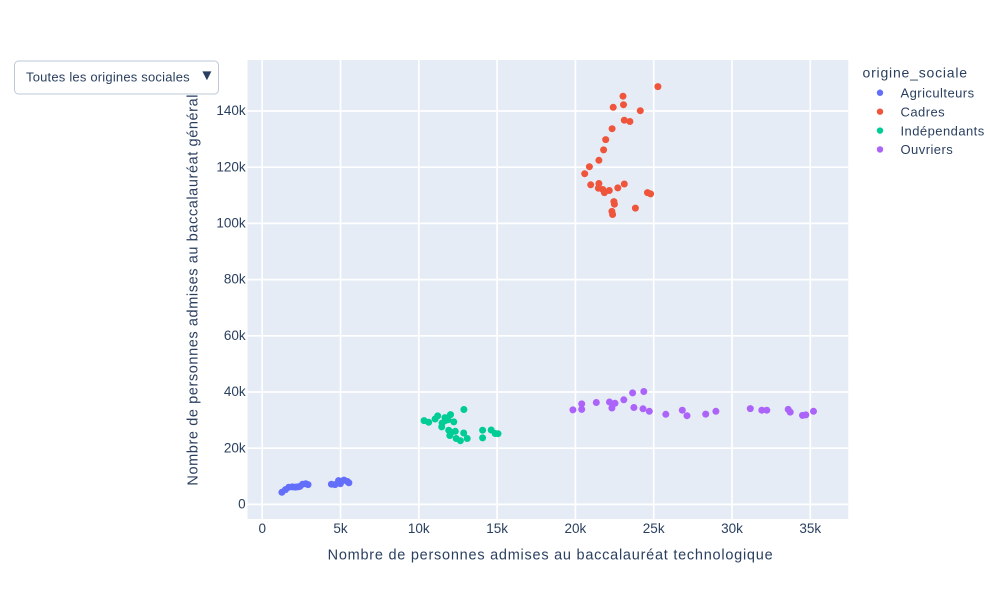 The width and height of the screenshot is (1000, 600). I want to click on svg-text: 5k, so click(340, 528).